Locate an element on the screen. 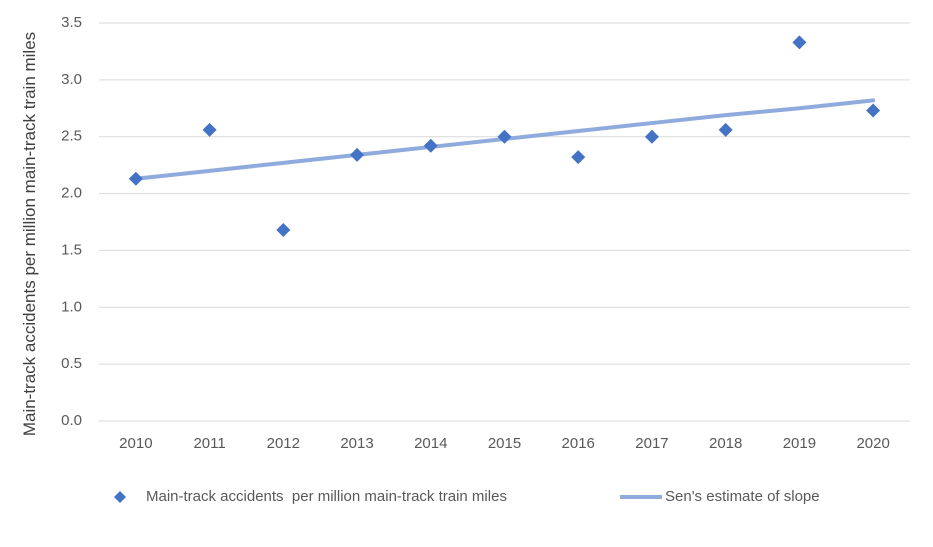 This screenshot has height=547, width=933. x-tick-label: 2016 is located at coordinates (578, 443).